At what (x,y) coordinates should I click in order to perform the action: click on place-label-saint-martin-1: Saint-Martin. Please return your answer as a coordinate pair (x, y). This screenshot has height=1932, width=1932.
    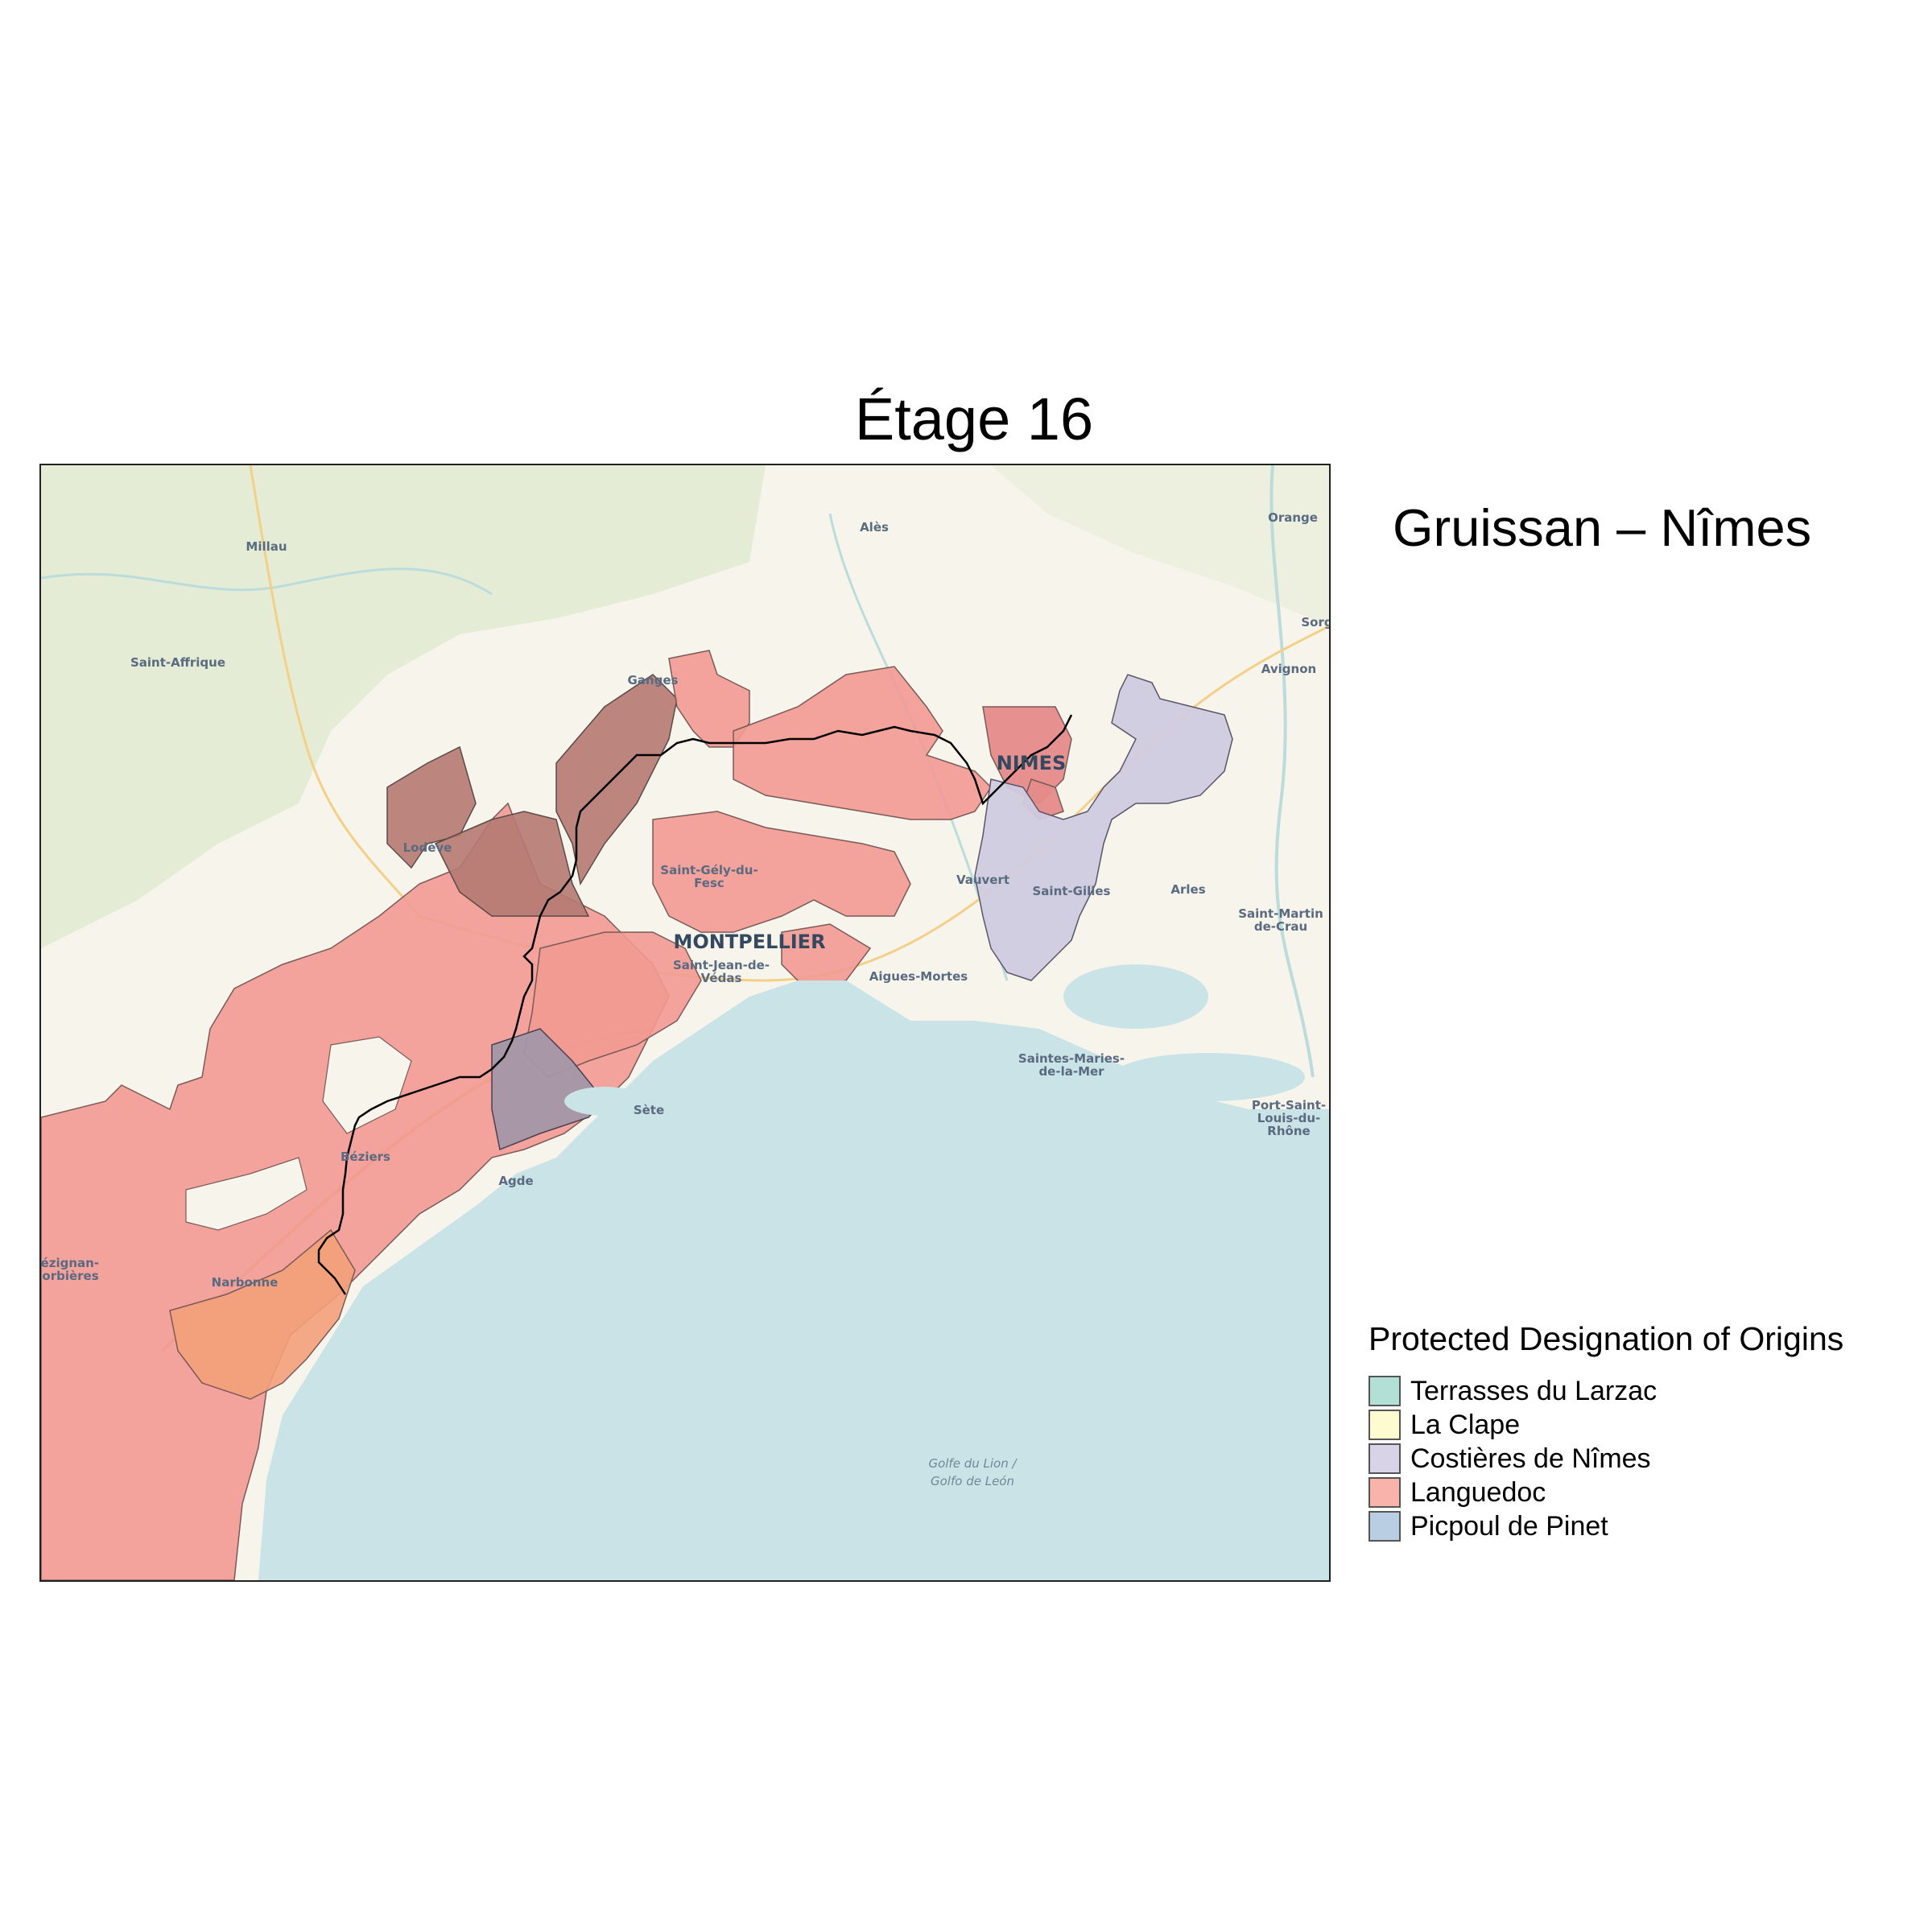
    Looking at the image, I should click on (1280, 913).